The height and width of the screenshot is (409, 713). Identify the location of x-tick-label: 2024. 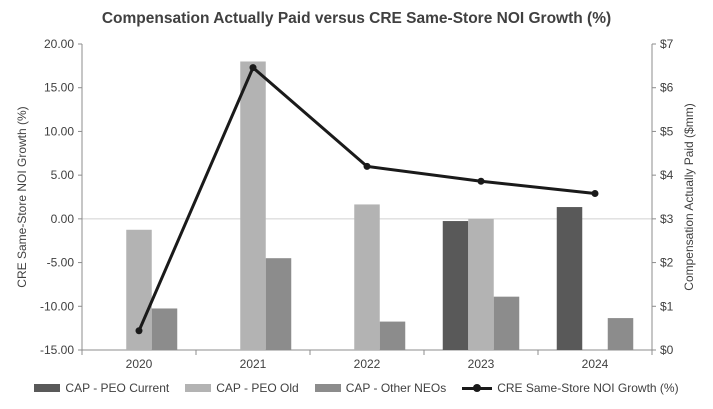
(595, 364).